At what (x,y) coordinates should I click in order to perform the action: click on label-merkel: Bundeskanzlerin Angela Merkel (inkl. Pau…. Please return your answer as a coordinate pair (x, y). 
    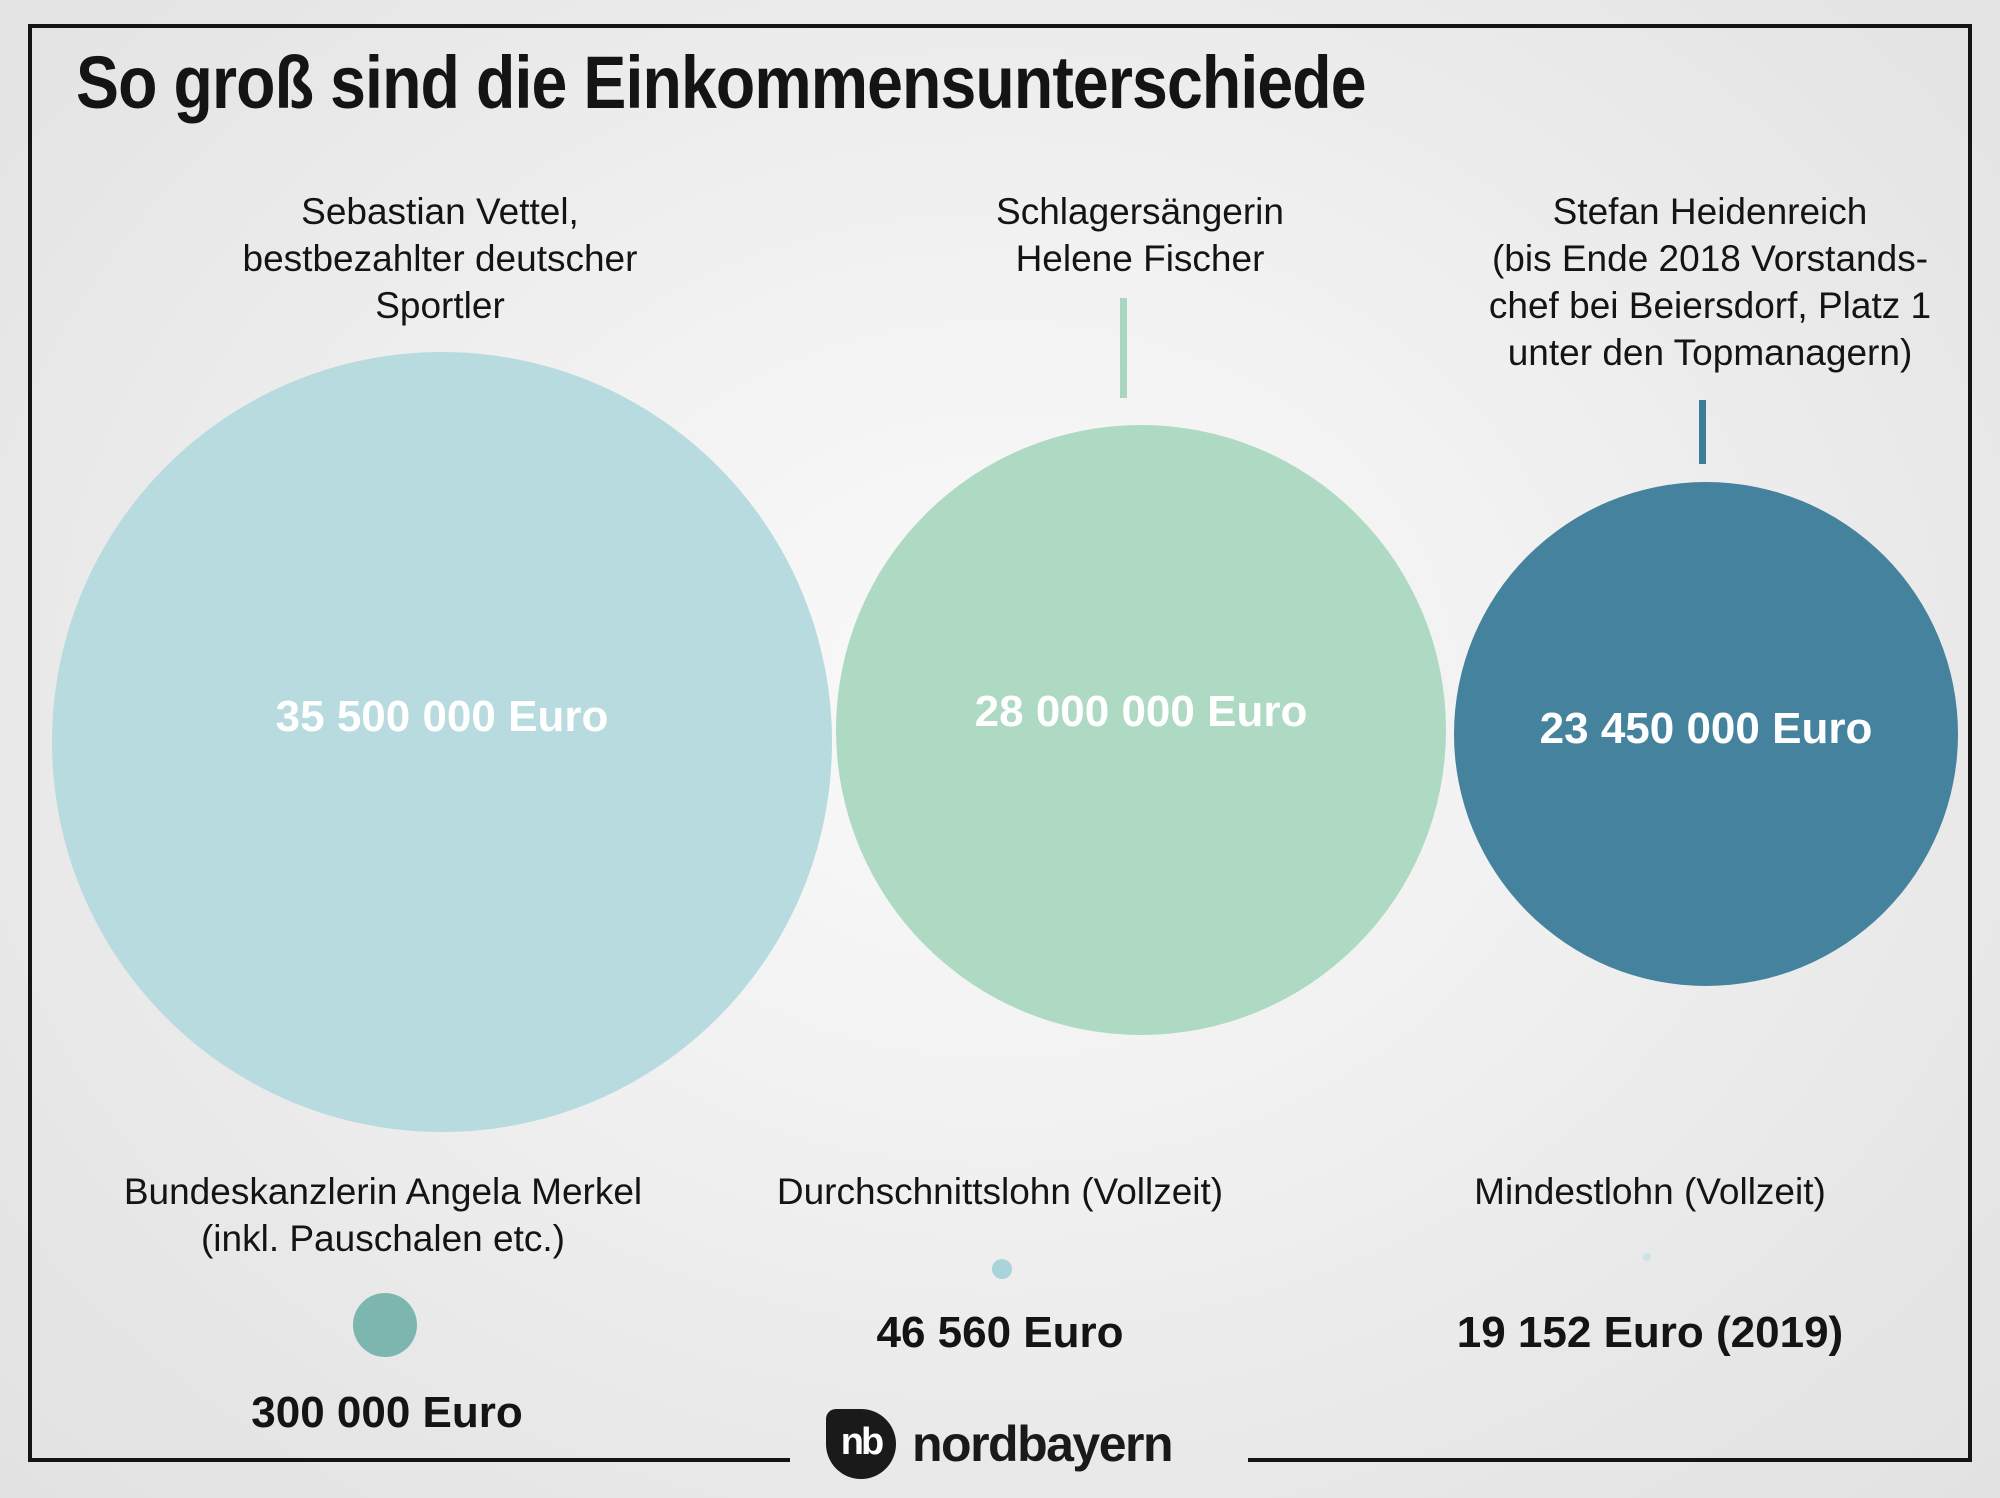
    Looking at the image, I should click on (383, 1215).